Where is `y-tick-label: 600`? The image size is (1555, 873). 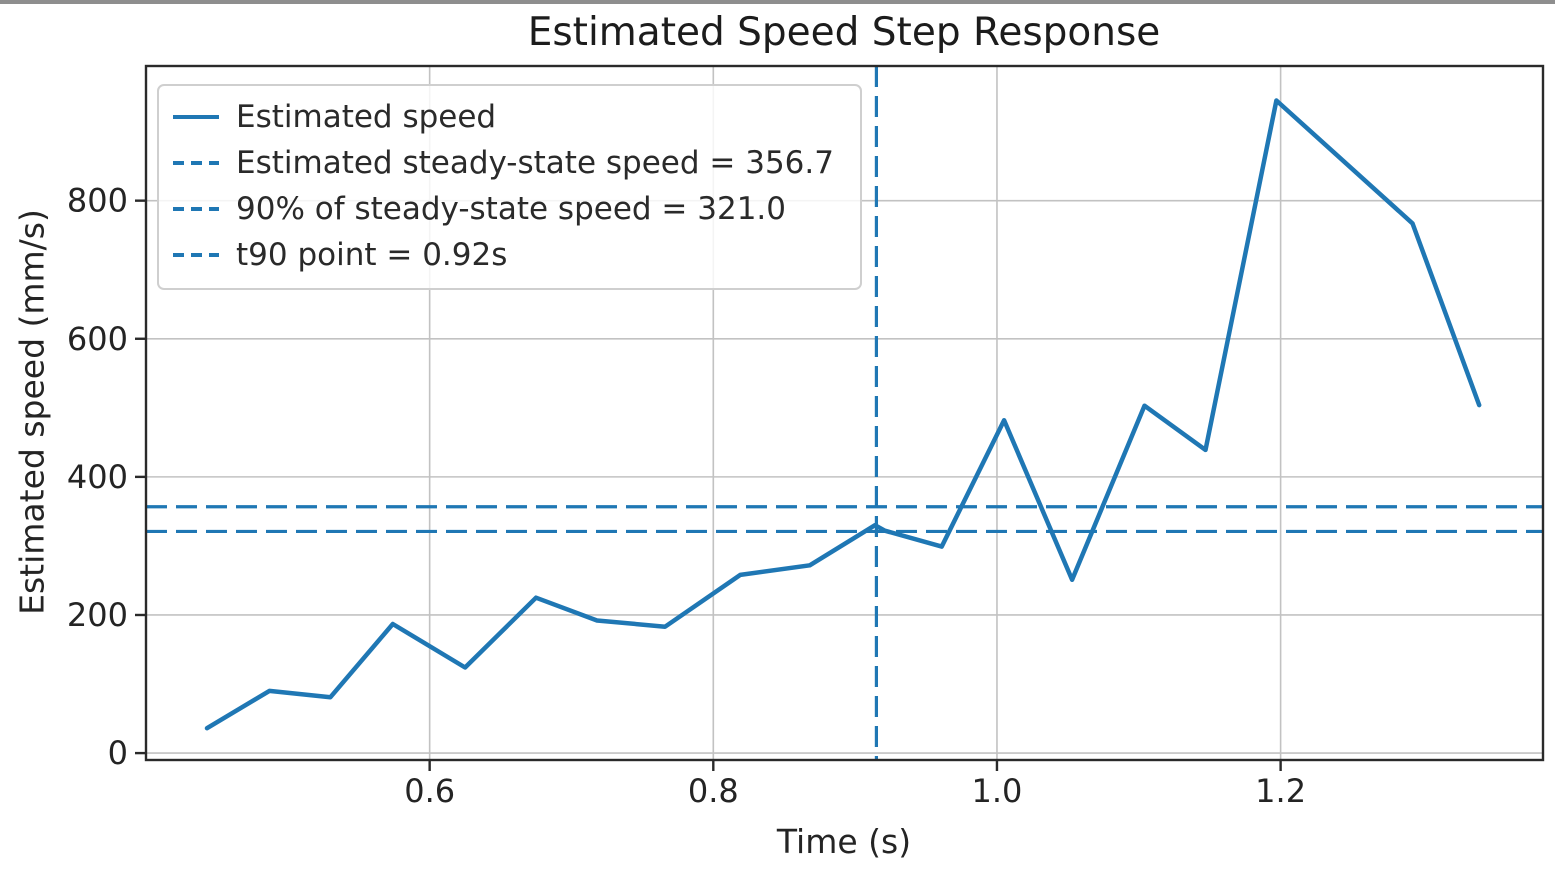 y-tick-label: 600 is located at coordinates (97, 339).